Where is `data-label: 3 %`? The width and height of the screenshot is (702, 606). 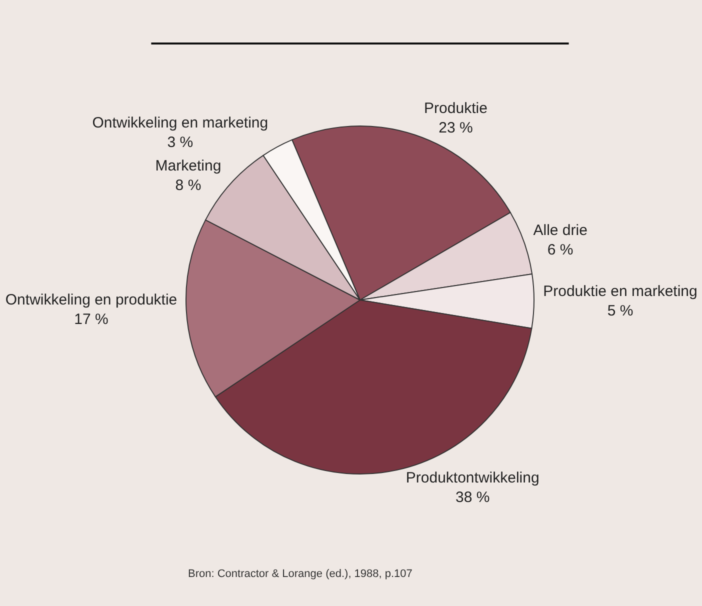 data-label: 3 % is located at coordinates (180, 143).